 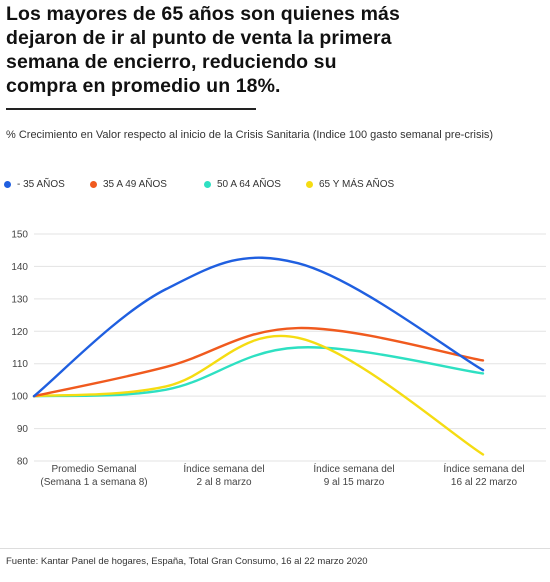 I want to click on y-tick-label: 120, so click(x=19, y=332).